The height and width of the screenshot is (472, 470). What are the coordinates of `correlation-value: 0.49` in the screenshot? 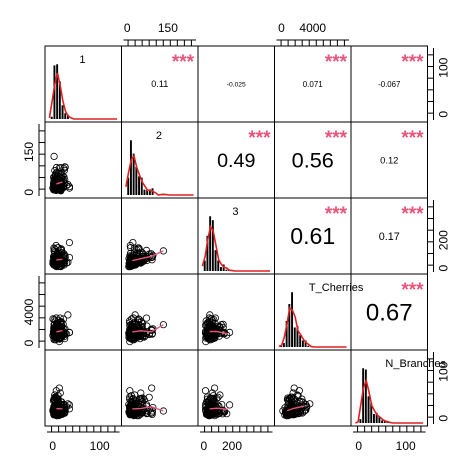 It's located at (236, 161).